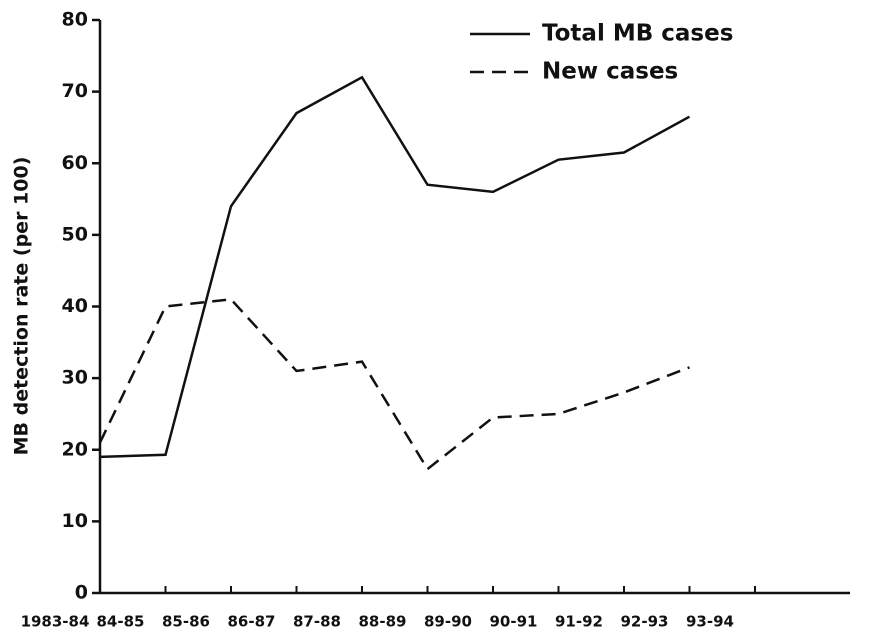 The width and height of the screenshot is (874, 639). What do you see at coordinates (22, 306) in the screenshot?
I see `y-axis-label: MB detection rate (per 100)` at bounding box center [22, 306].